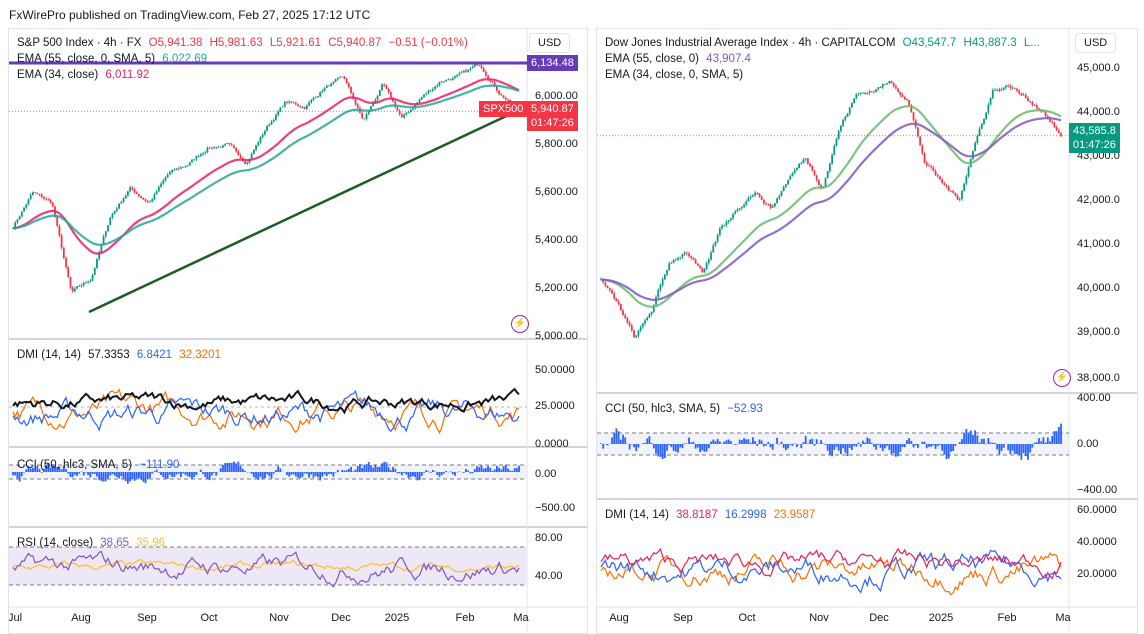  Describe the element at coordinates (1062, 378) in the screenshot. I see `lightning-icon-right: ⚡` at that location.